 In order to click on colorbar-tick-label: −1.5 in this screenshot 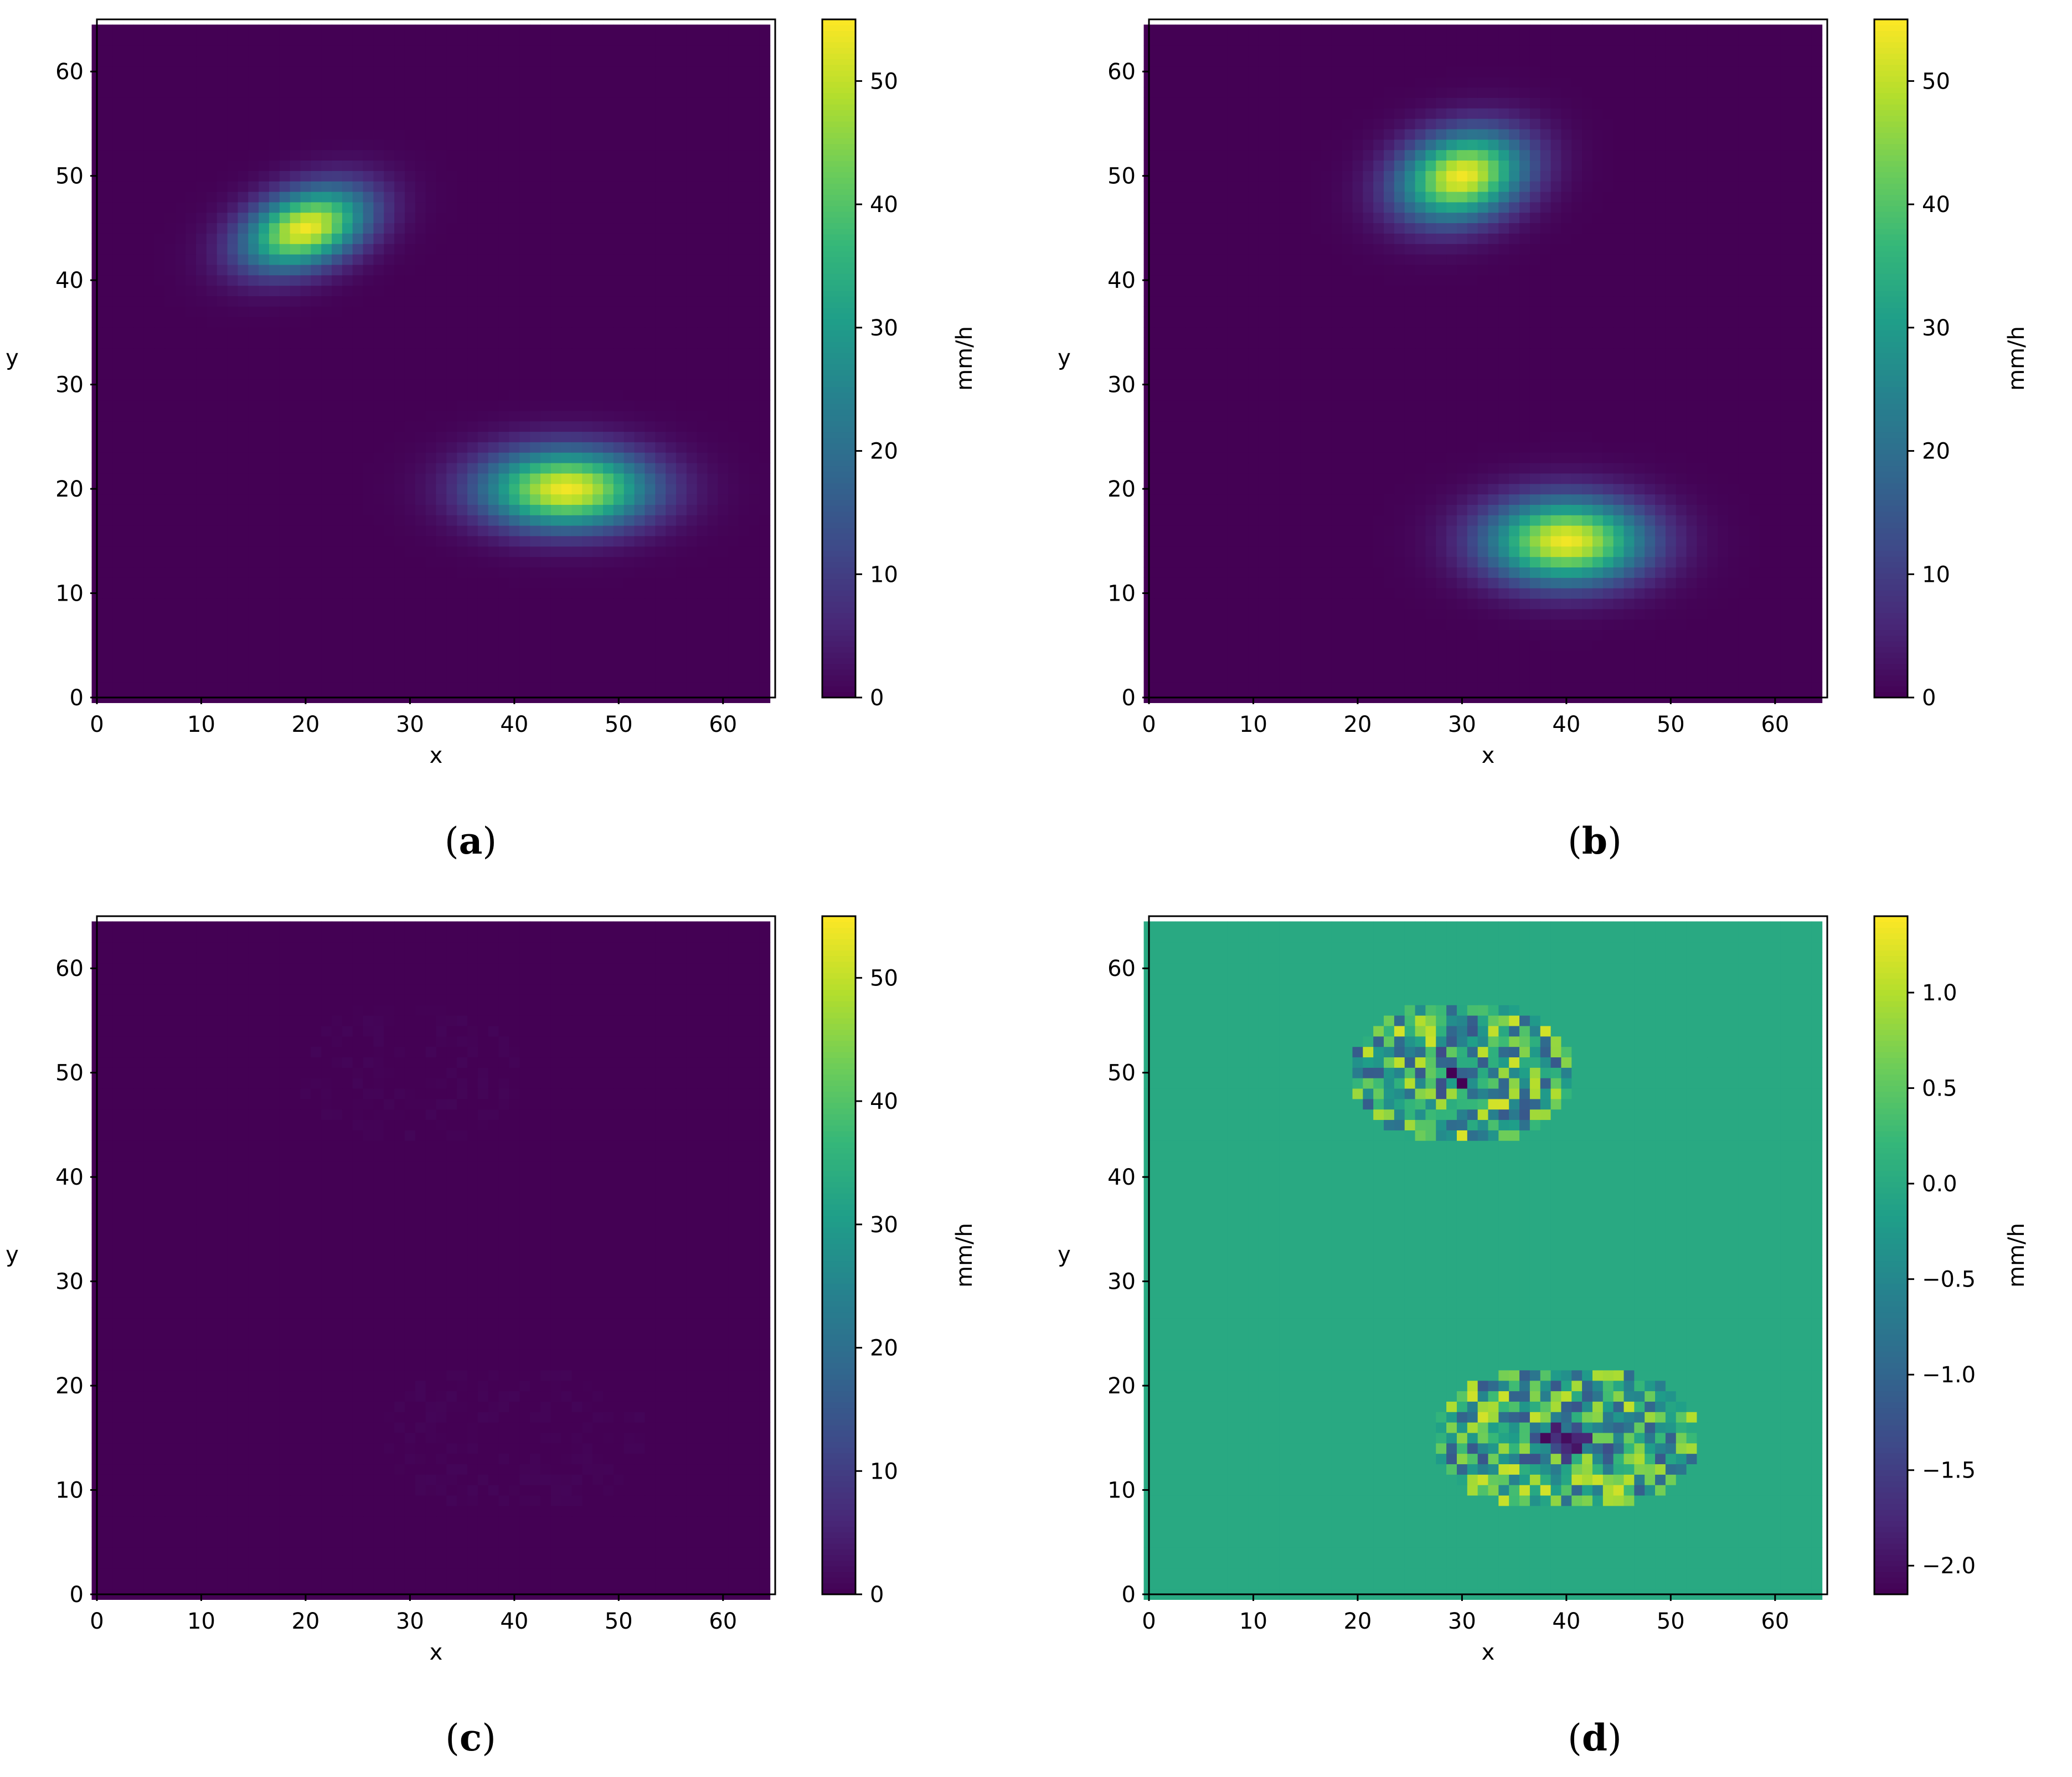, I will do `click(1949, 1471)`.